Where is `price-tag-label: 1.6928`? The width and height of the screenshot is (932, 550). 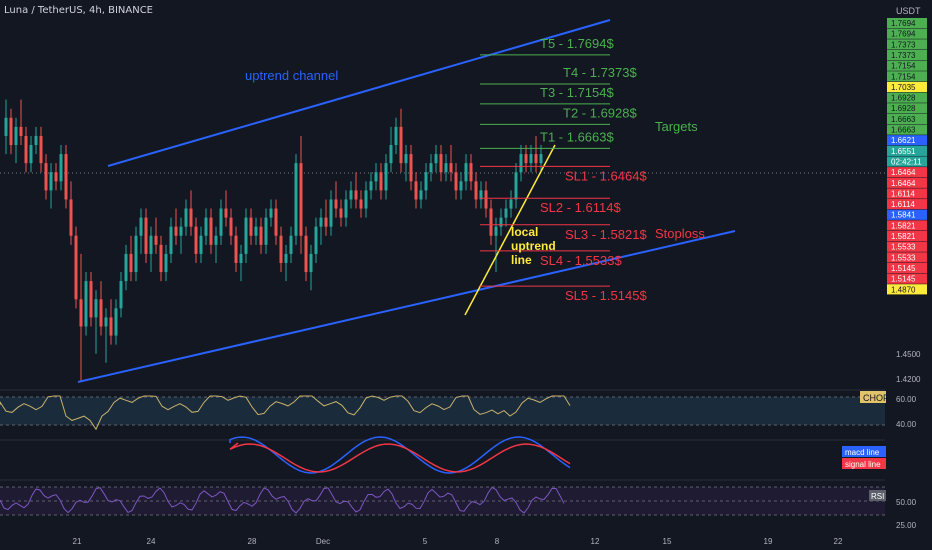 price-tag-label: 1.6928 is located at coordinates (903, 98).